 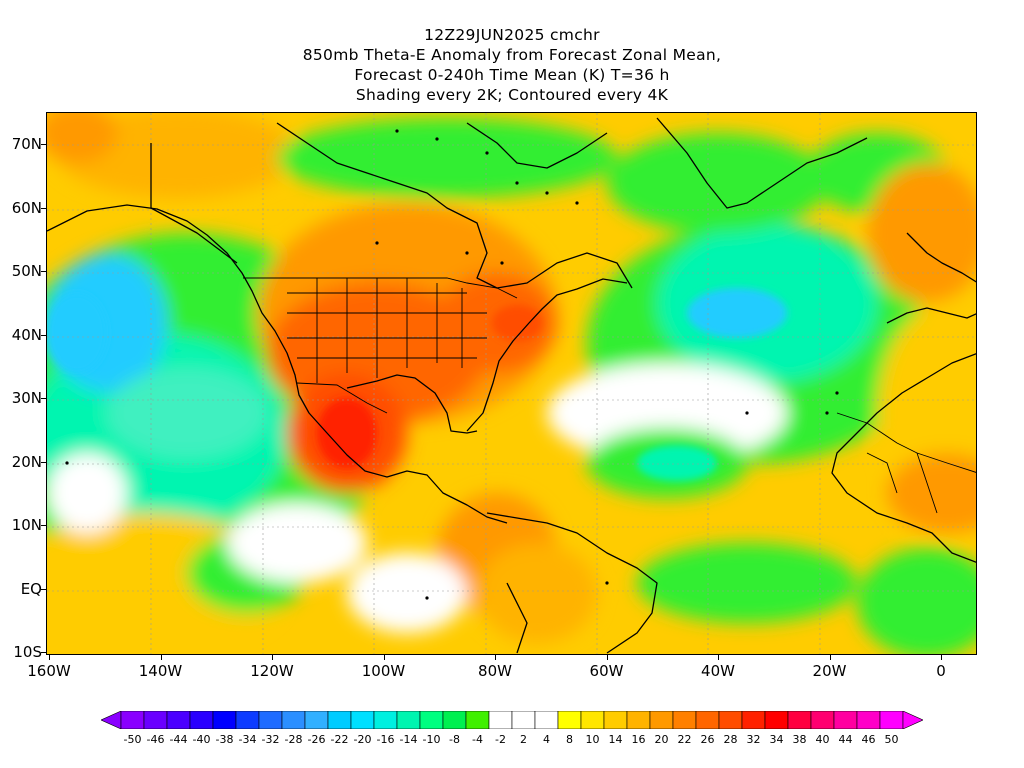 I want to click on colorbar-label: -50, so click(x=132, y=739).